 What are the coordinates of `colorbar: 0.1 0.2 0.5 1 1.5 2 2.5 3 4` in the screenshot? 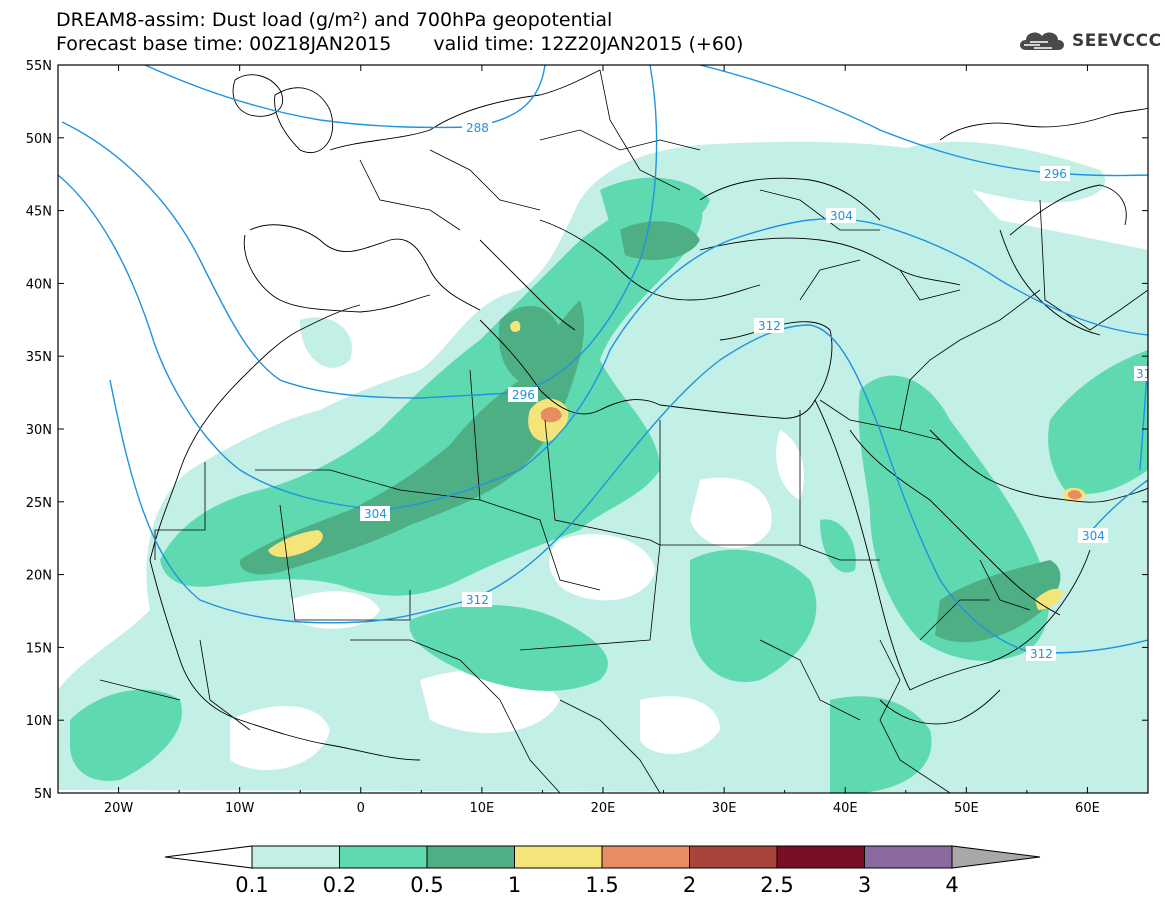 It's located at (602, 871).